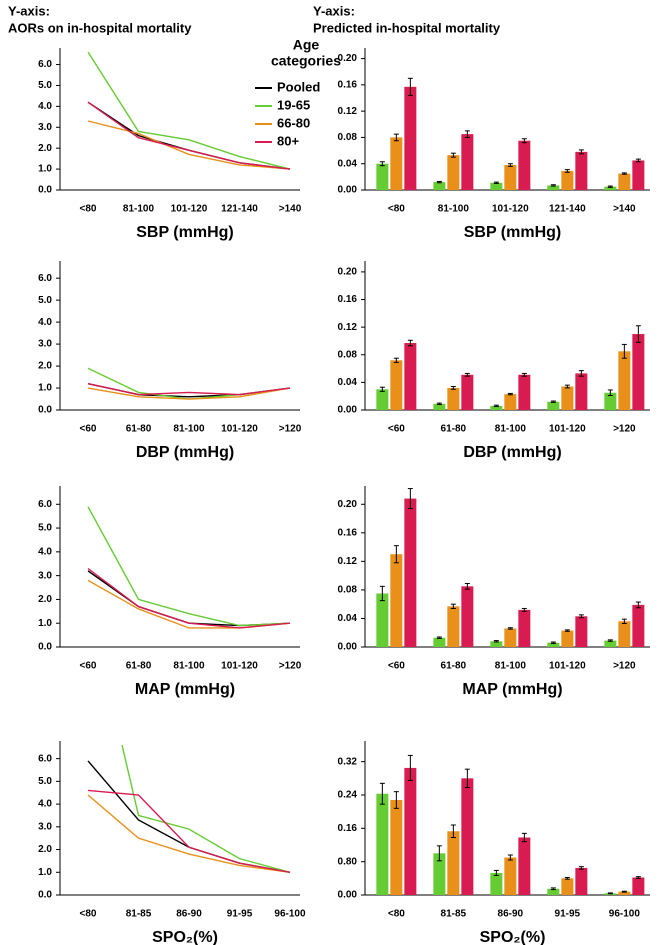 The width and height of the screenshot is (664, 945). Describe the element at coordinates (348, 190) in the screenshot. I see `y-tick-label: 0.00` at that location.